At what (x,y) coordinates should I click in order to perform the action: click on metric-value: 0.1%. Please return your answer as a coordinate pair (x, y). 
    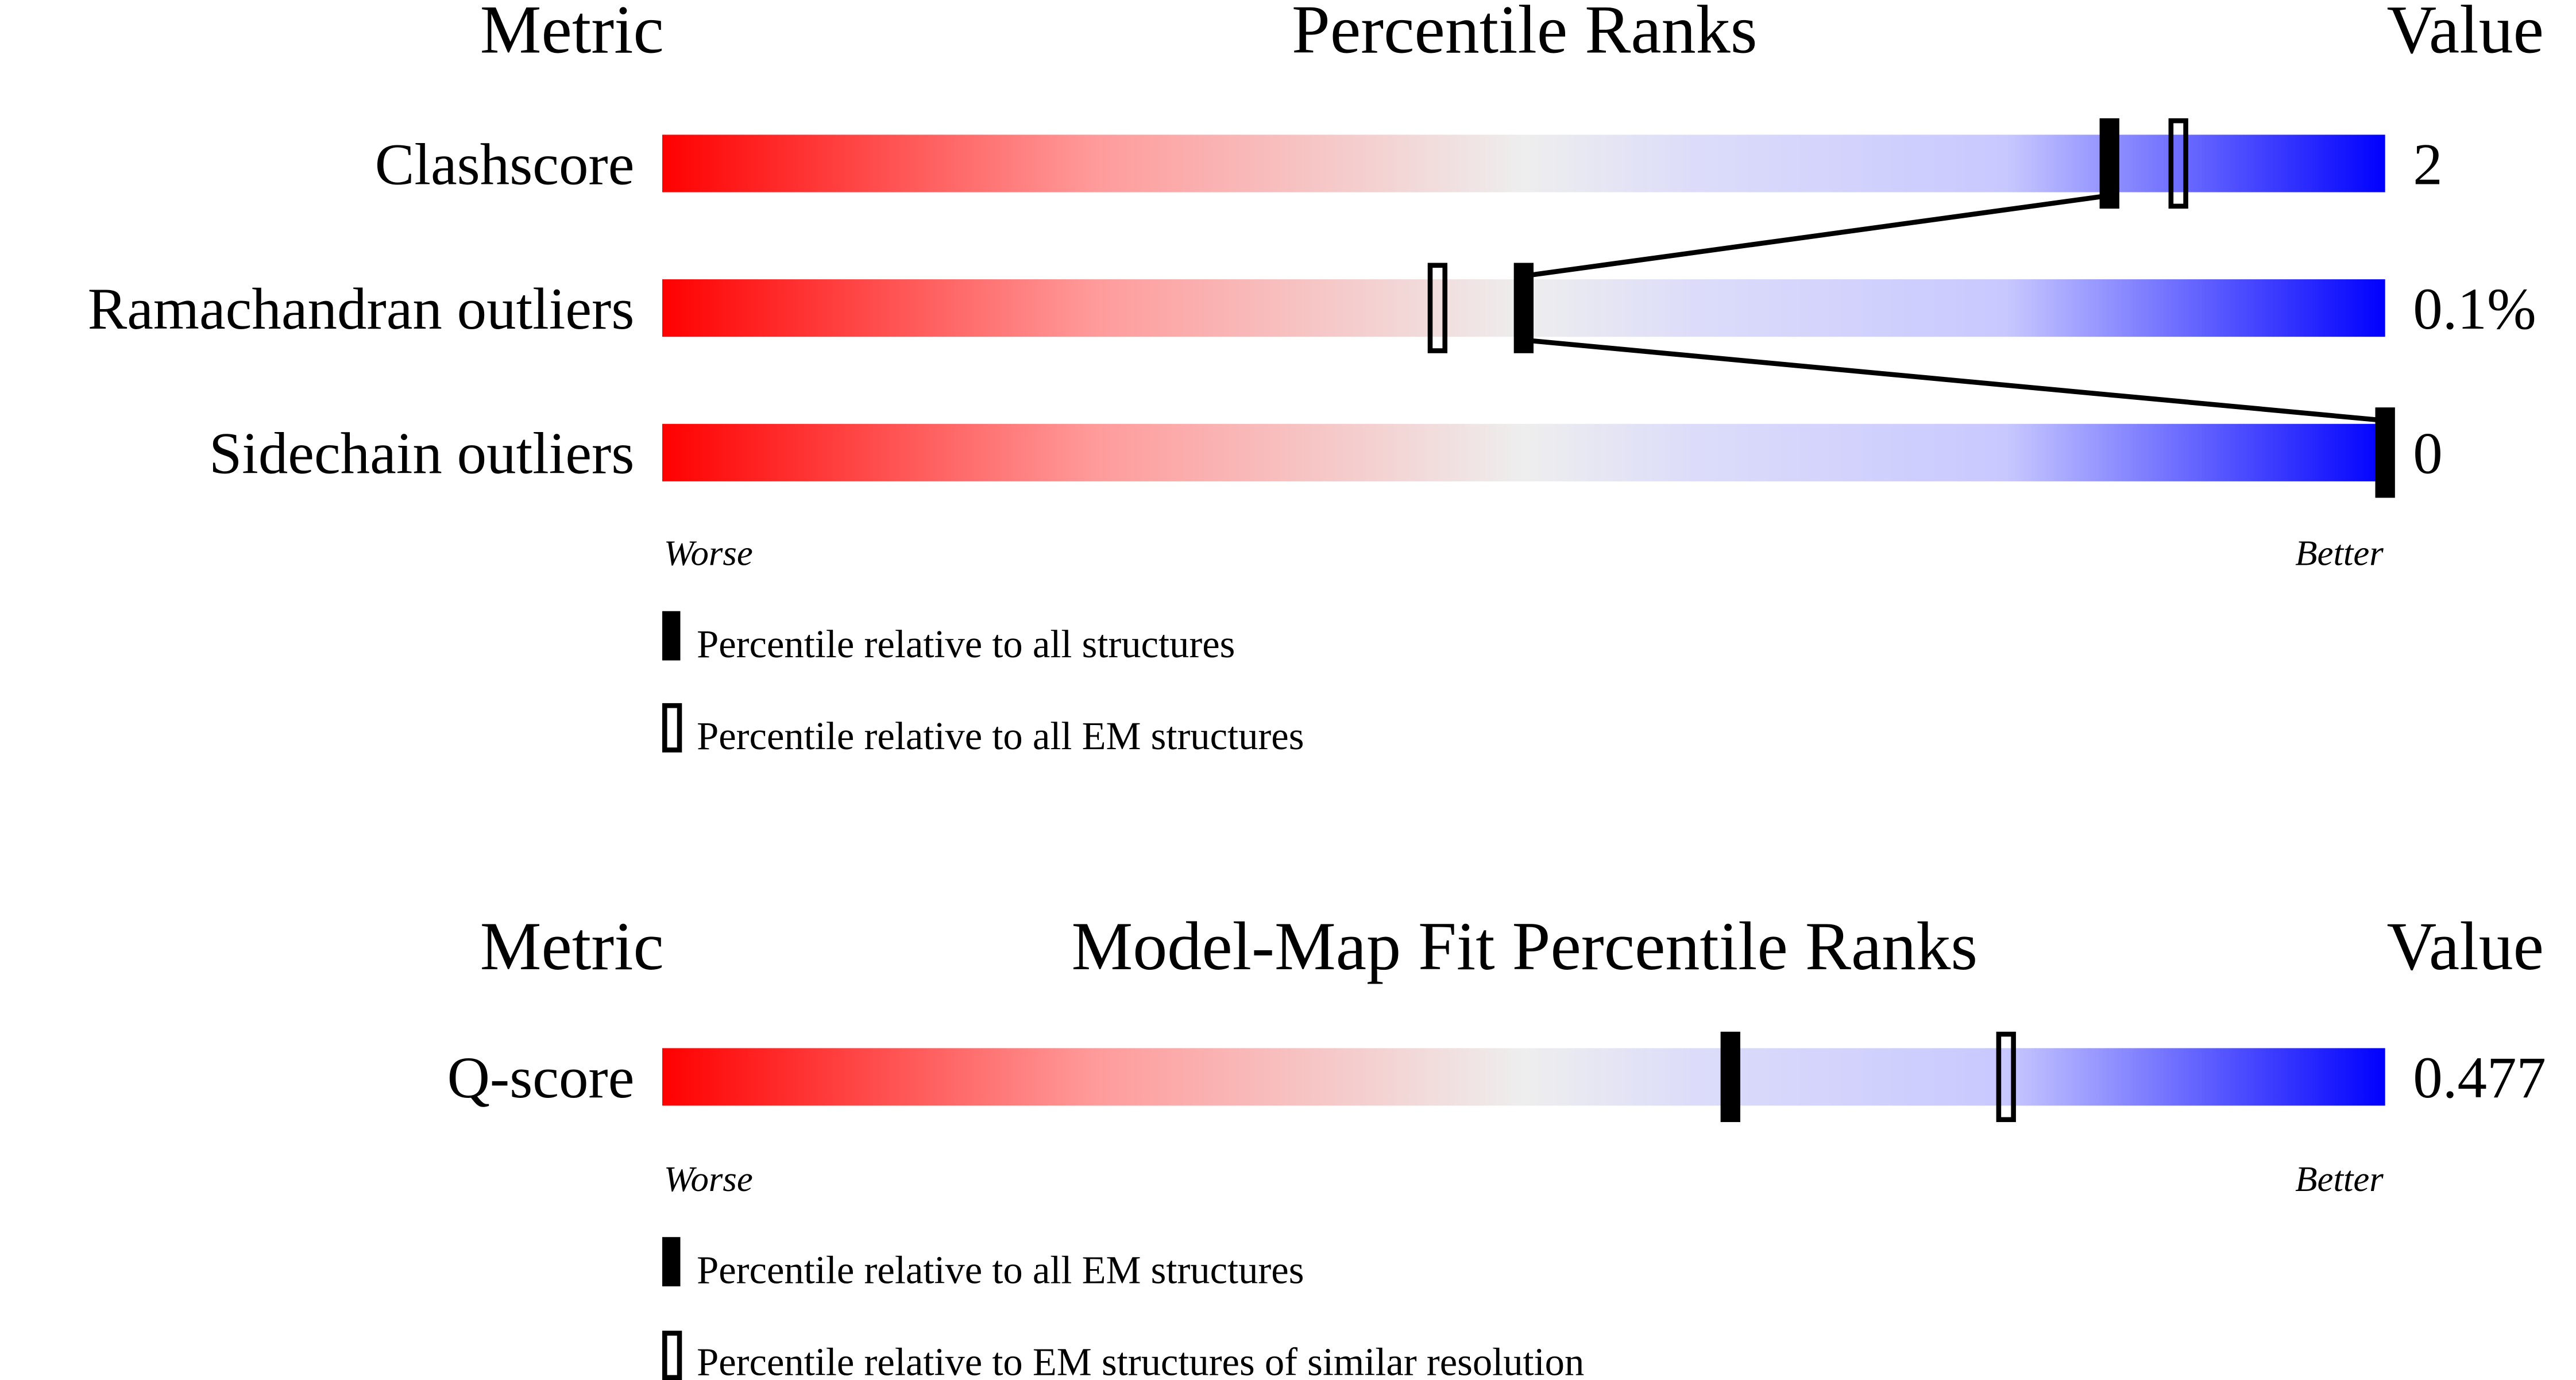
    Looking at the image, I should click on (2474, 309).